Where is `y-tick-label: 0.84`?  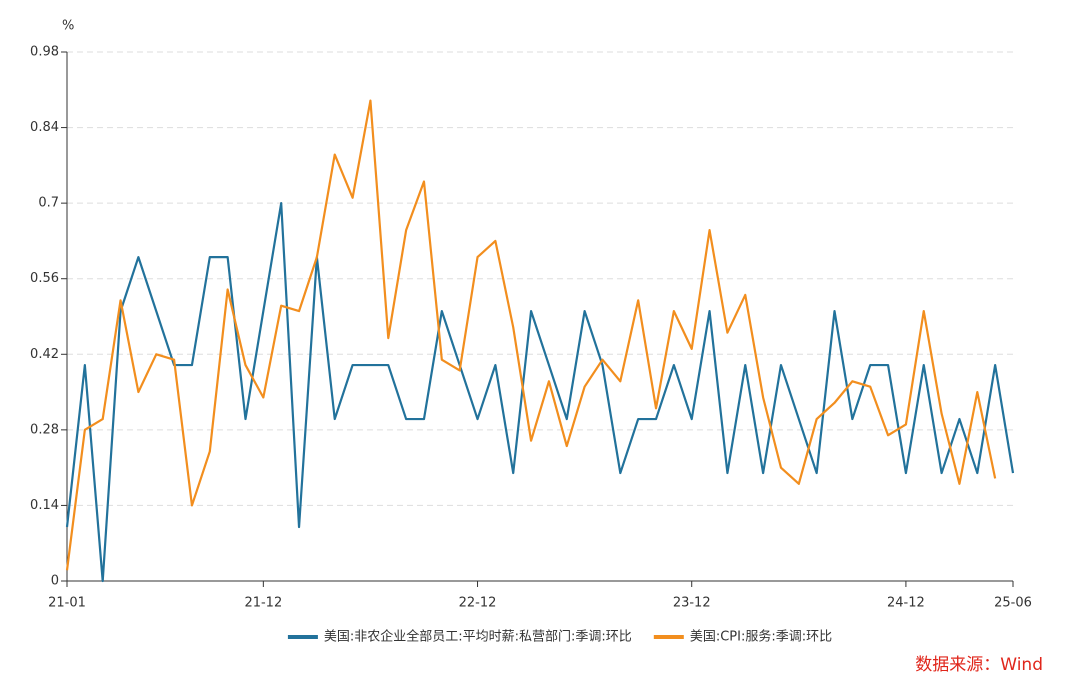
y-tick-label: 0.84 is located at coordinates (44, 127).